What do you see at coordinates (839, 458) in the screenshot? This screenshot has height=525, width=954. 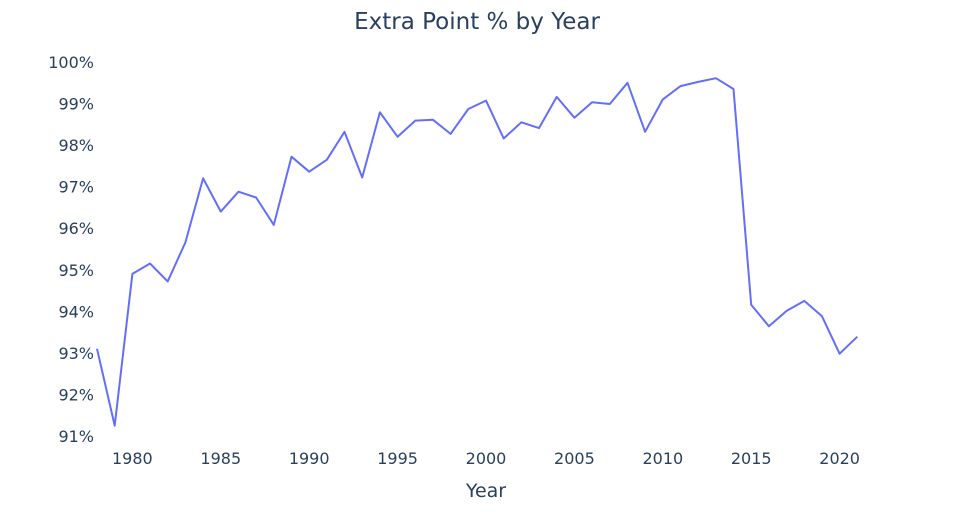 I see `x-tick-label: 2020` at bounding box center [839, 458].